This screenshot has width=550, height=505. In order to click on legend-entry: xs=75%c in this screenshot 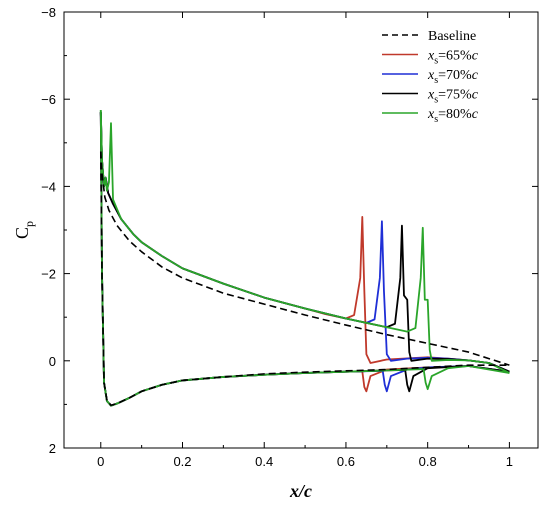, I will do `click(430, 97)`.